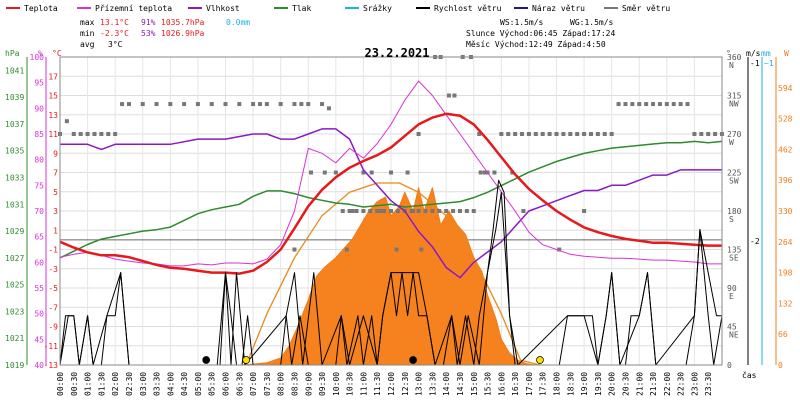 Image resolution: width=800 pixels, height=400 pixels. I want to click on dir-tick-value: 90, so click(732, 288).